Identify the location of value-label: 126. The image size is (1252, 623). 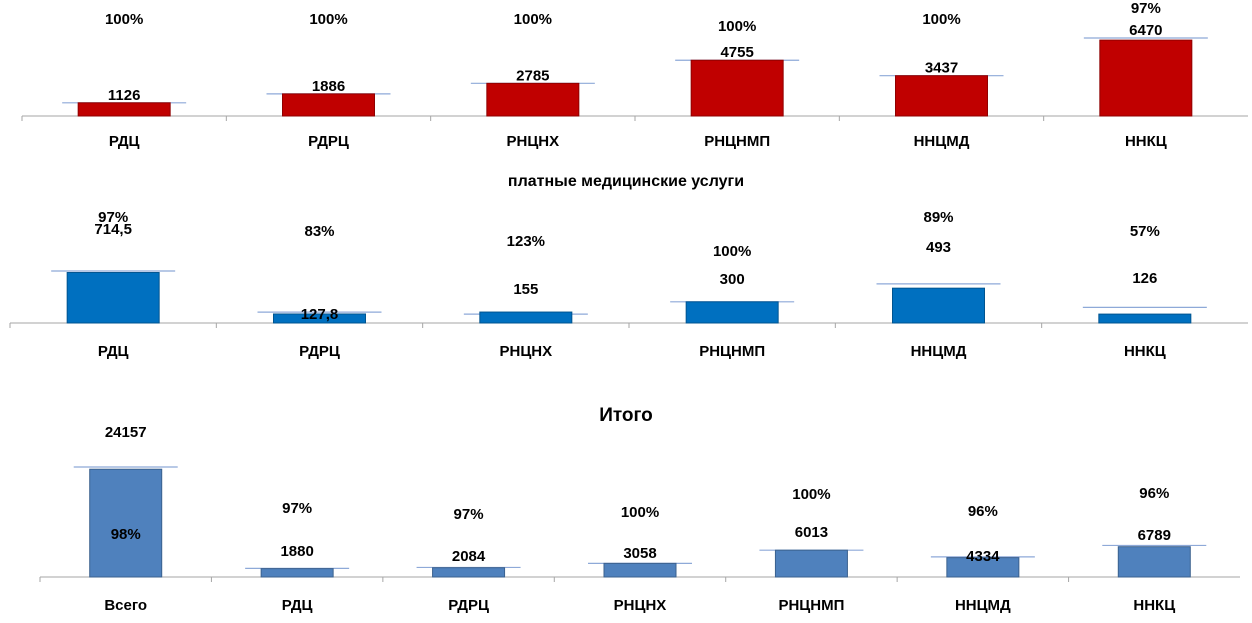
(1144, 278).